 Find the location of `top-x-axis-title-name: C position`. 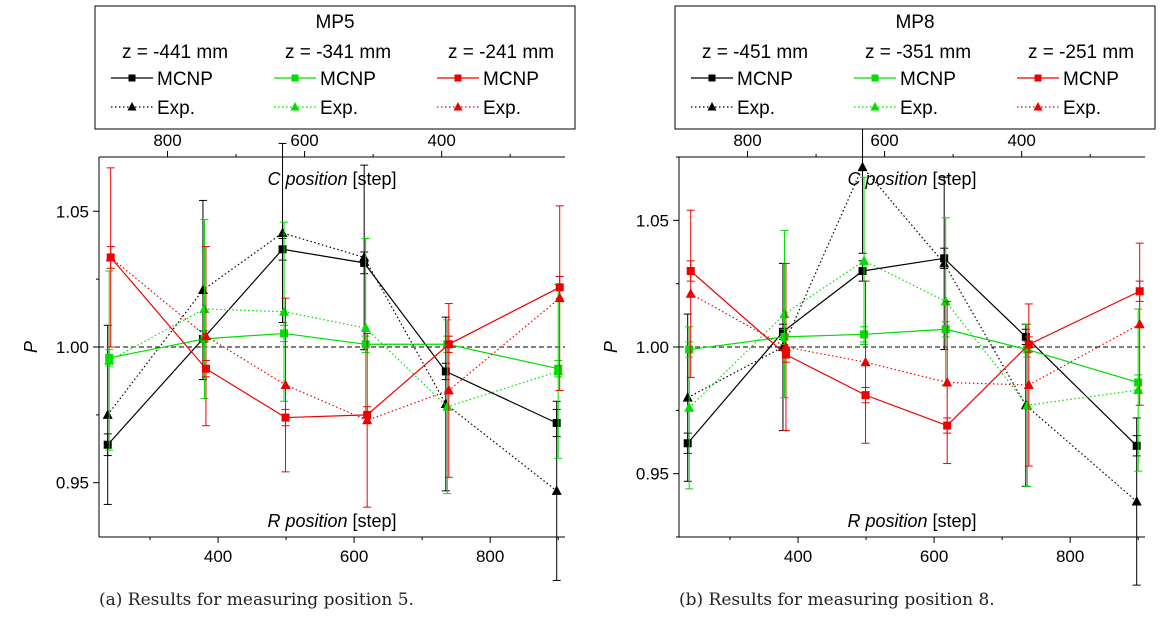

top-x-axis-title-name: C position is located at coordinates (307, 179).